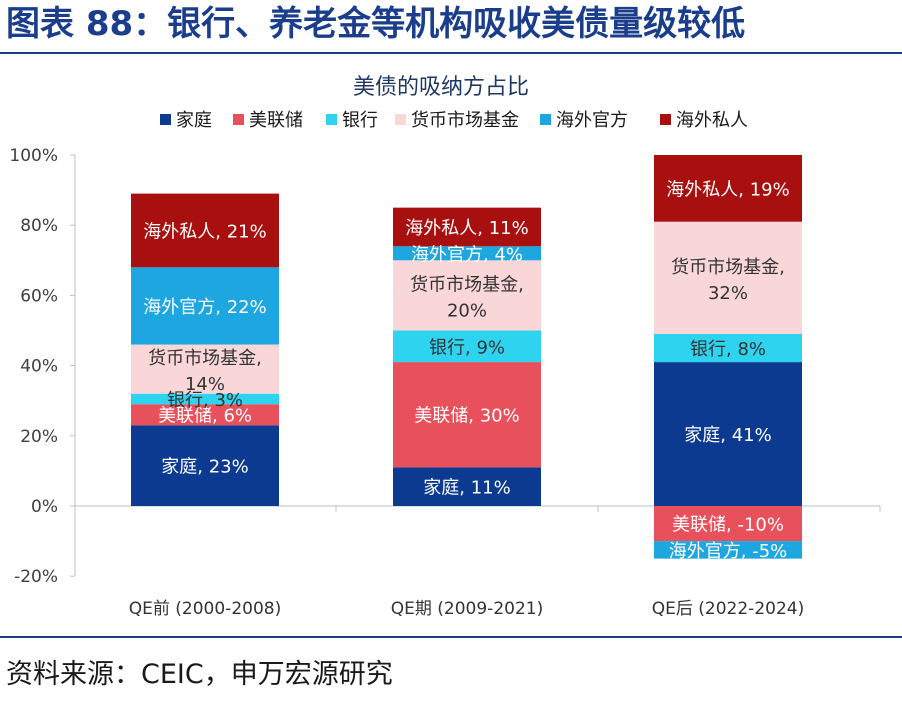 This screenshot has height=702, width=902. I want to click on bar-data-label: 美联储, 6%, so click(205, 416).